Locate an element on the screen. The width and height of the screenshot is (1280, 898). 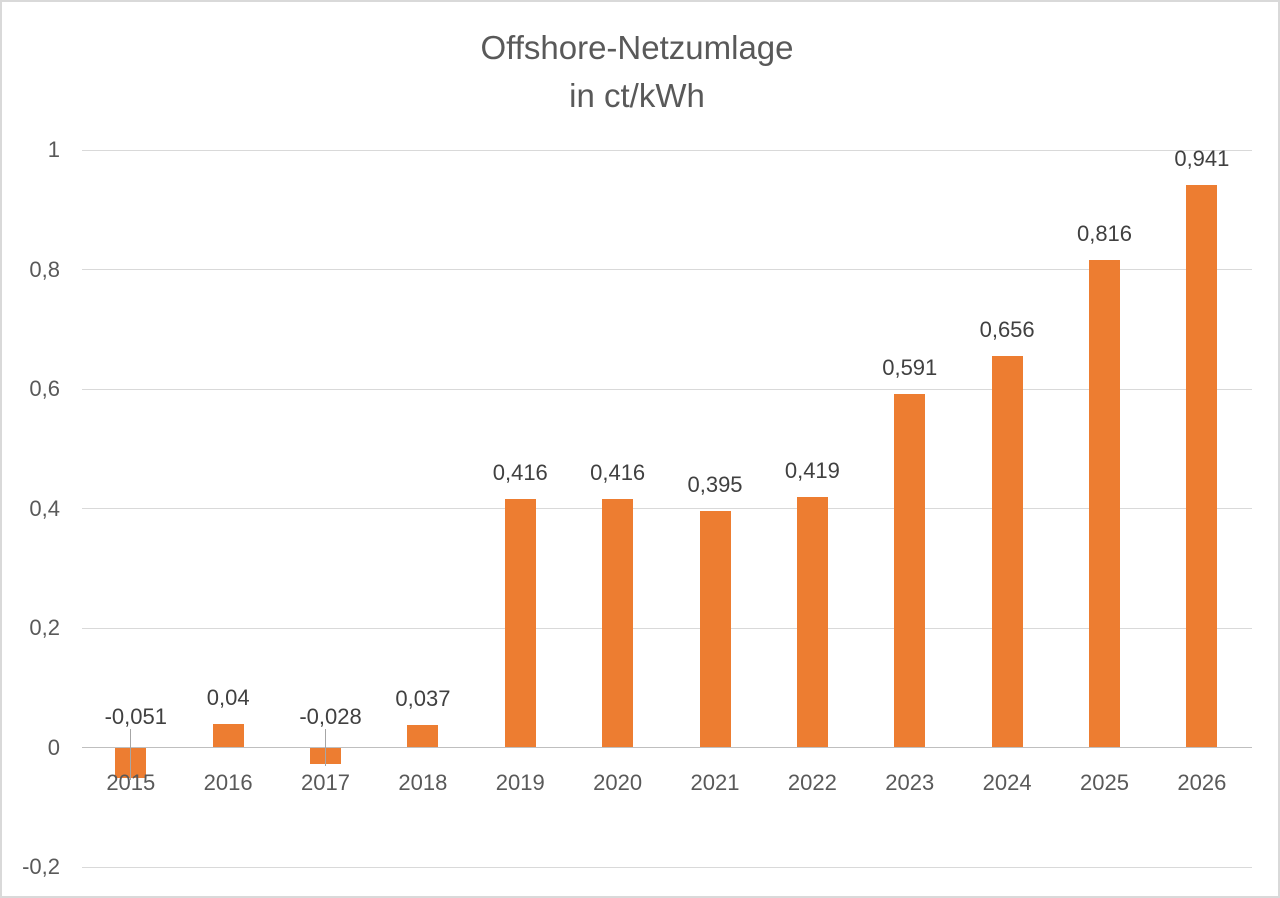
x-tick-label-2018: 2018 is located at coordinates (423, 782).